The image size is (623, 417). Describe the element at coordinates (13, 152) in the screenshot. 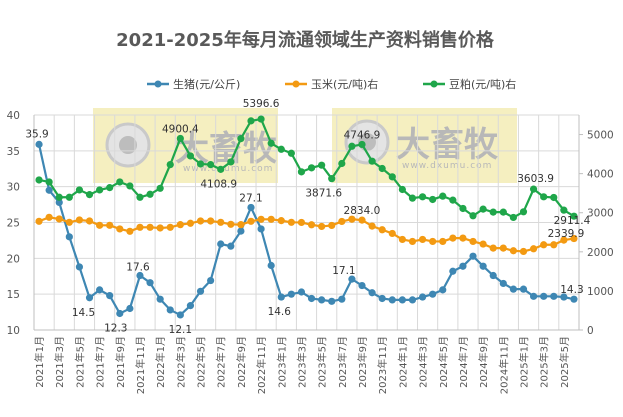

I see `y-left-tick-label: 35` at that location.